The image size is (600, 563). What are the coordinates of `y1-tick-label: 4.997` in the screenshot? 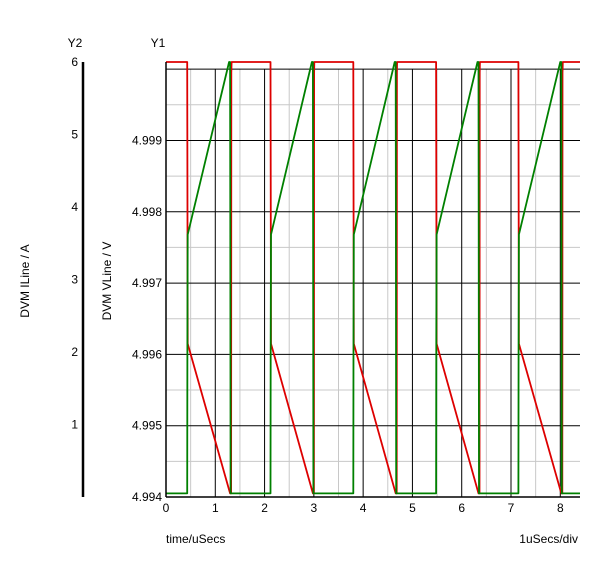 It's located at (147, 283).